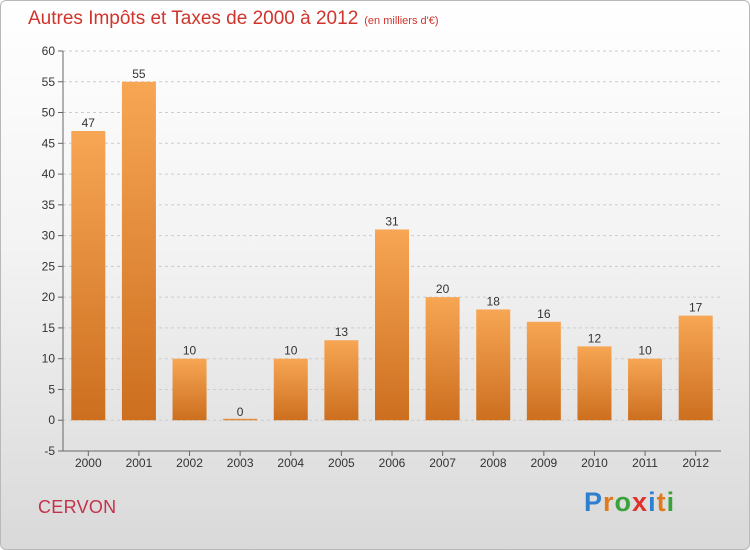 This screenshot has width=750, height=550. Describe the element at coordinates (49, 174) in the screenshot. I see `y-tick-label: 40` at that location.